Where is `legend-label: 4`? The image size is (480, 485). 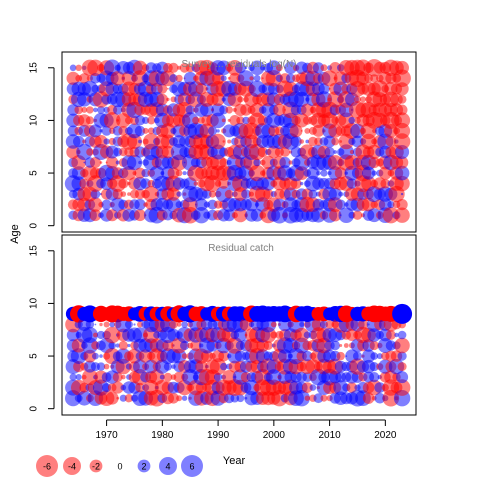
legend-label: 4 is located at coordinates (167, 467).